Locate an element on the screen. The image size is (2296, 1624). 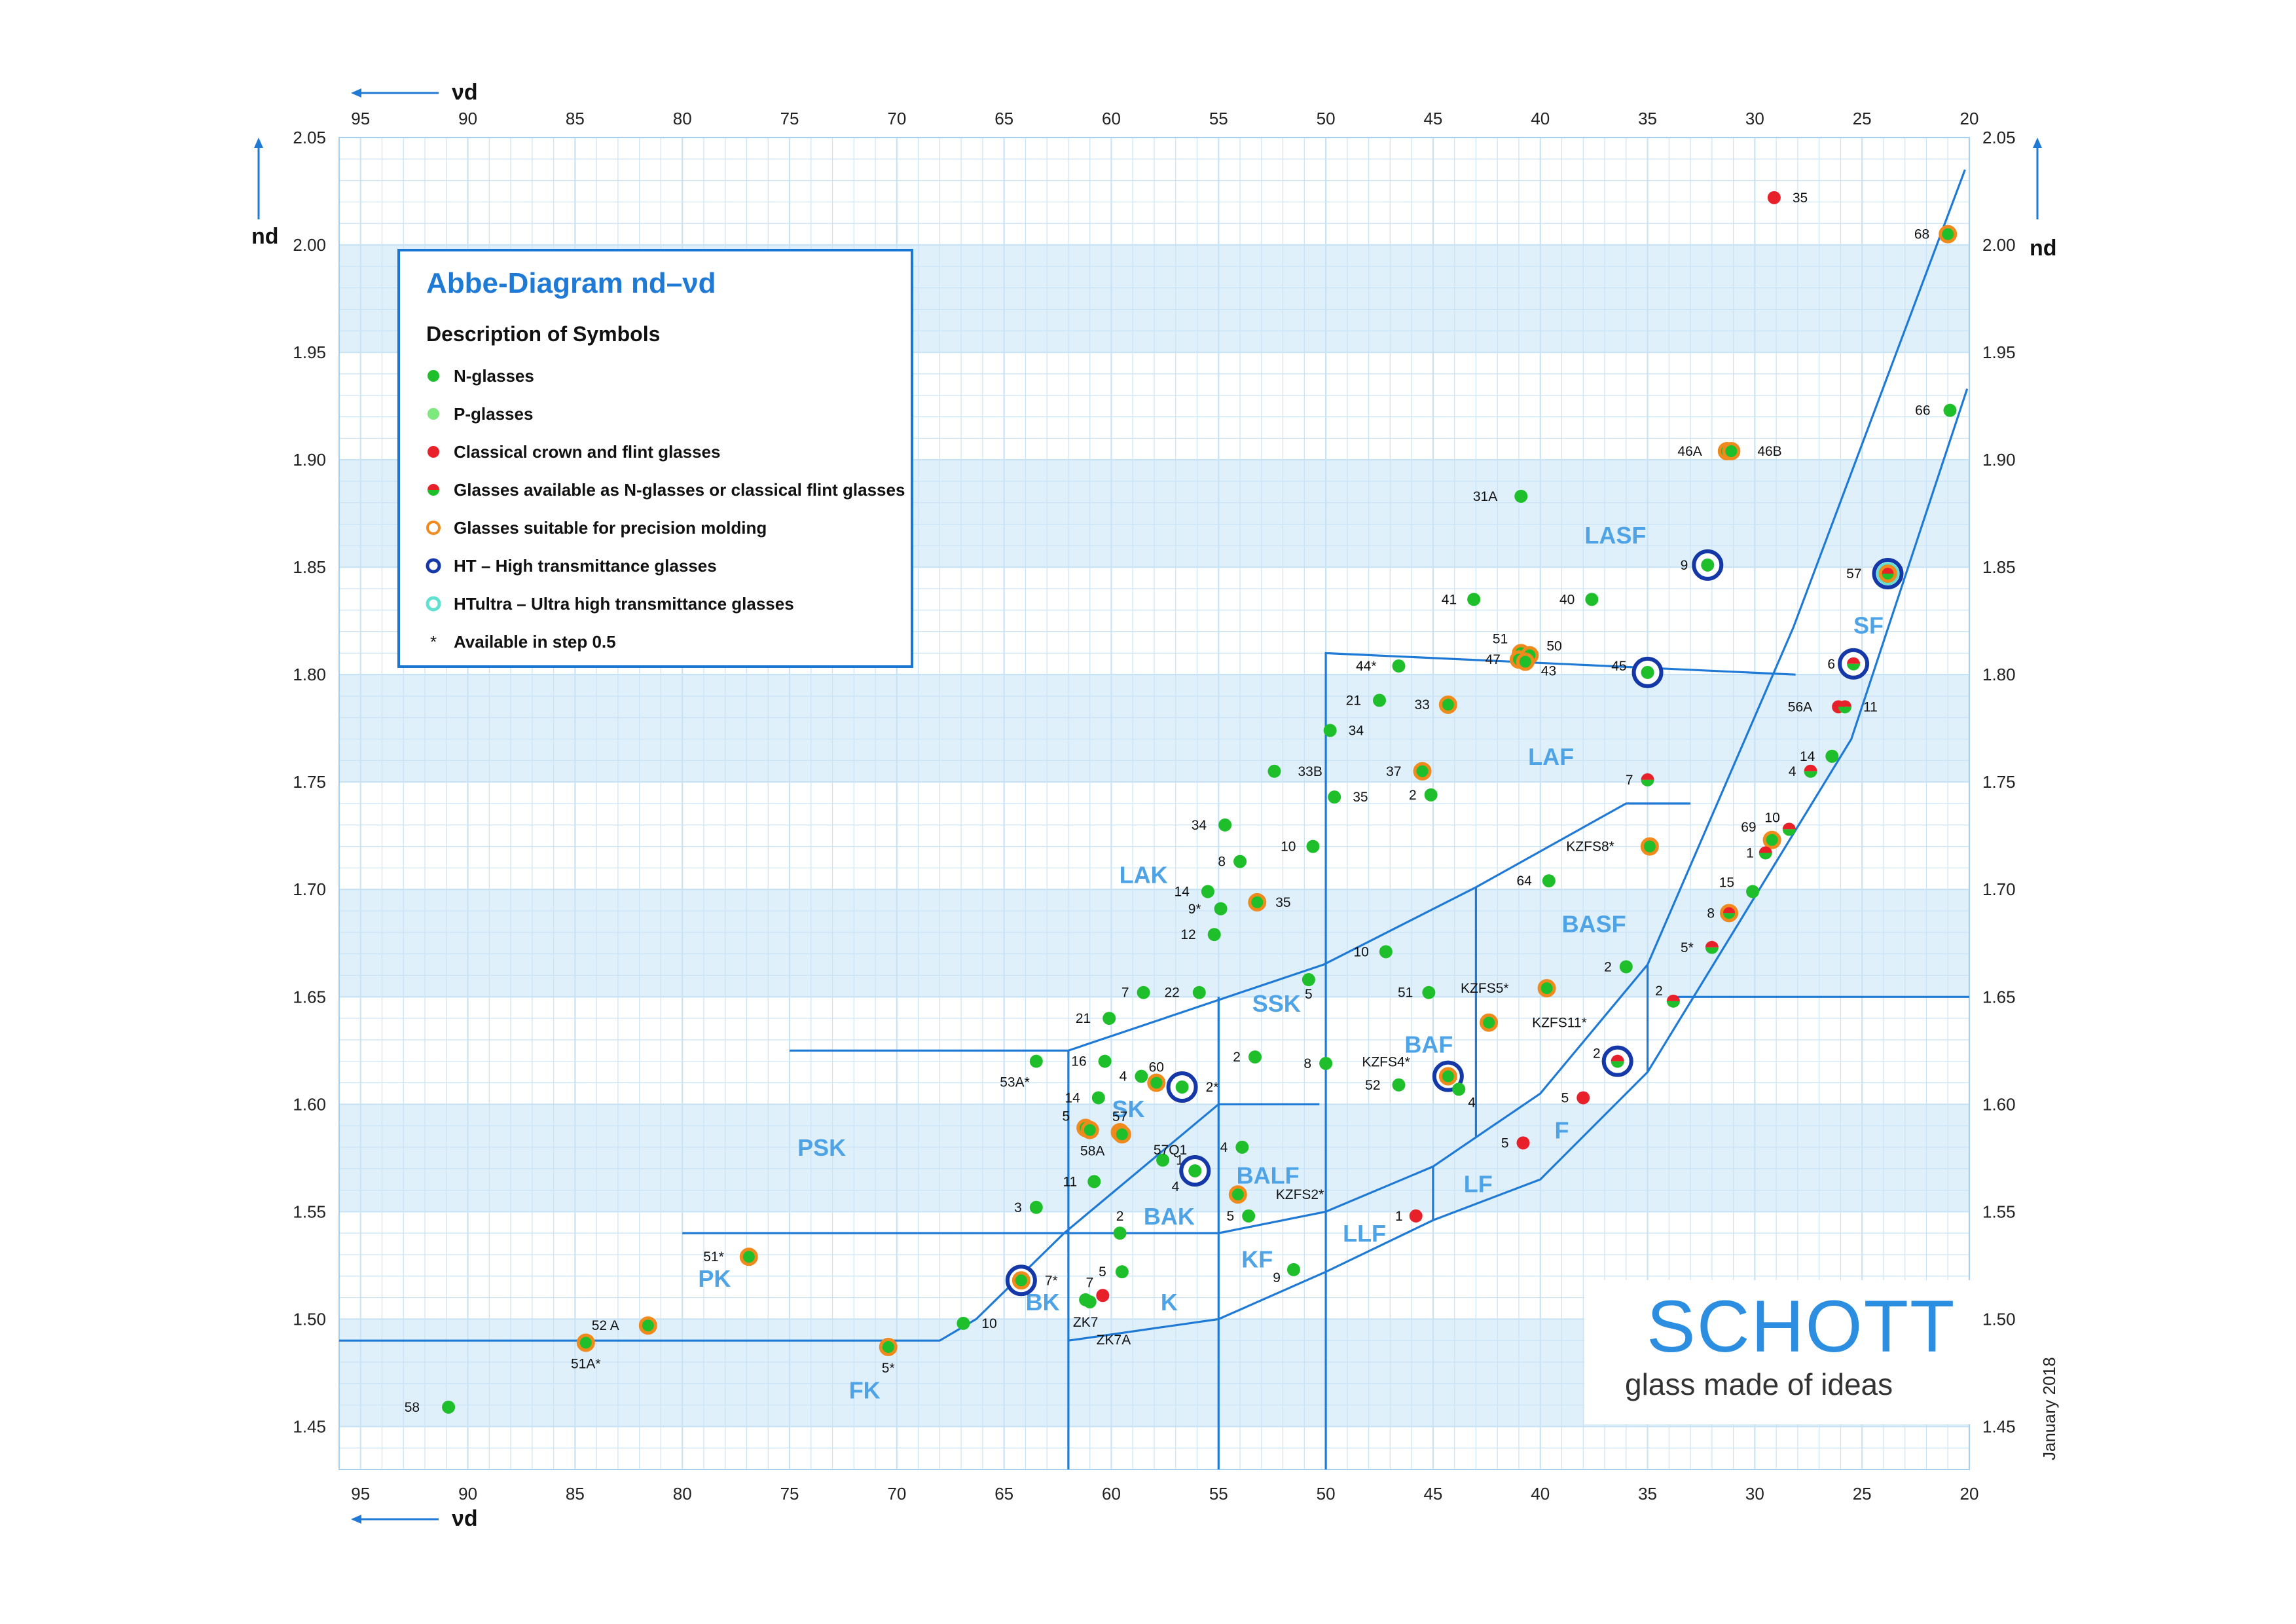
y-arrow-left-head is located at coordinates (258, 143).